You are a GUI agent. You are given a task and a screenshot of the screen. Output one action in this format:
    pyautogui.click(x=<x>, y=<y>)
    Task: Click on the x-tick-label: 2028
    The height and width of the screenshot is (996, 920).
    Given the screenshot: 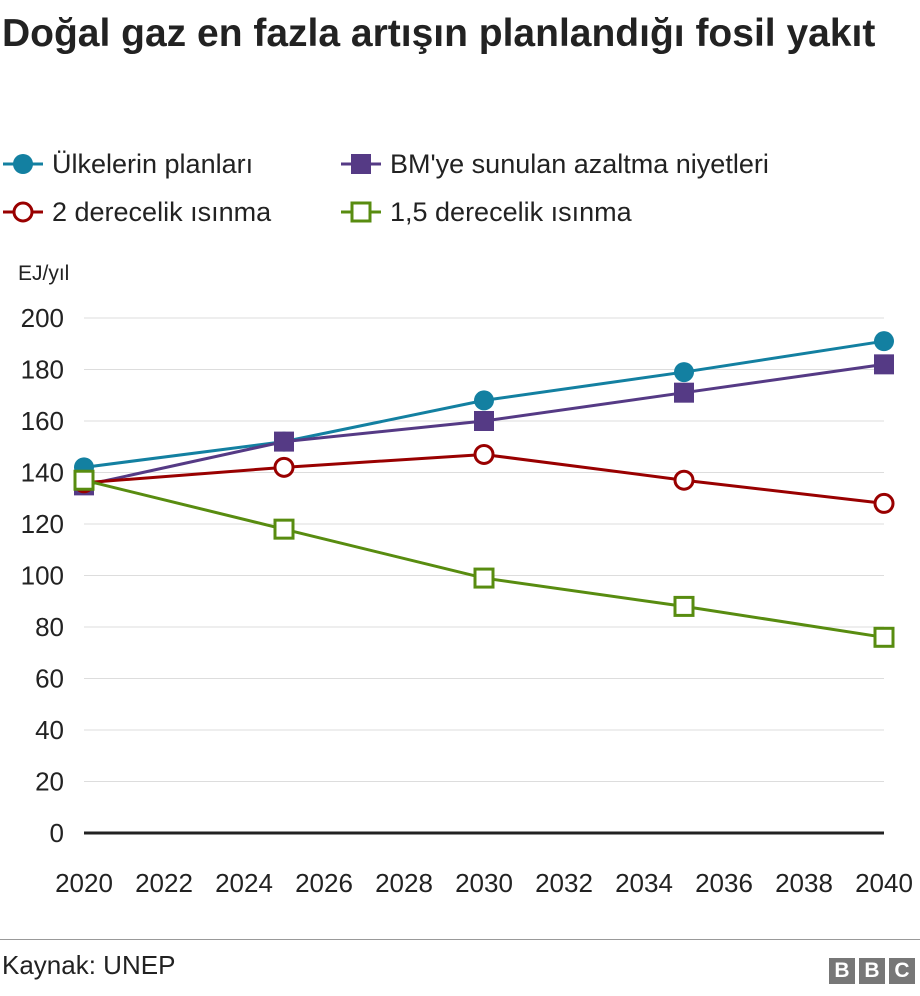 What is the action you would take?
    pyautogui.click(x=404, y=883)
    